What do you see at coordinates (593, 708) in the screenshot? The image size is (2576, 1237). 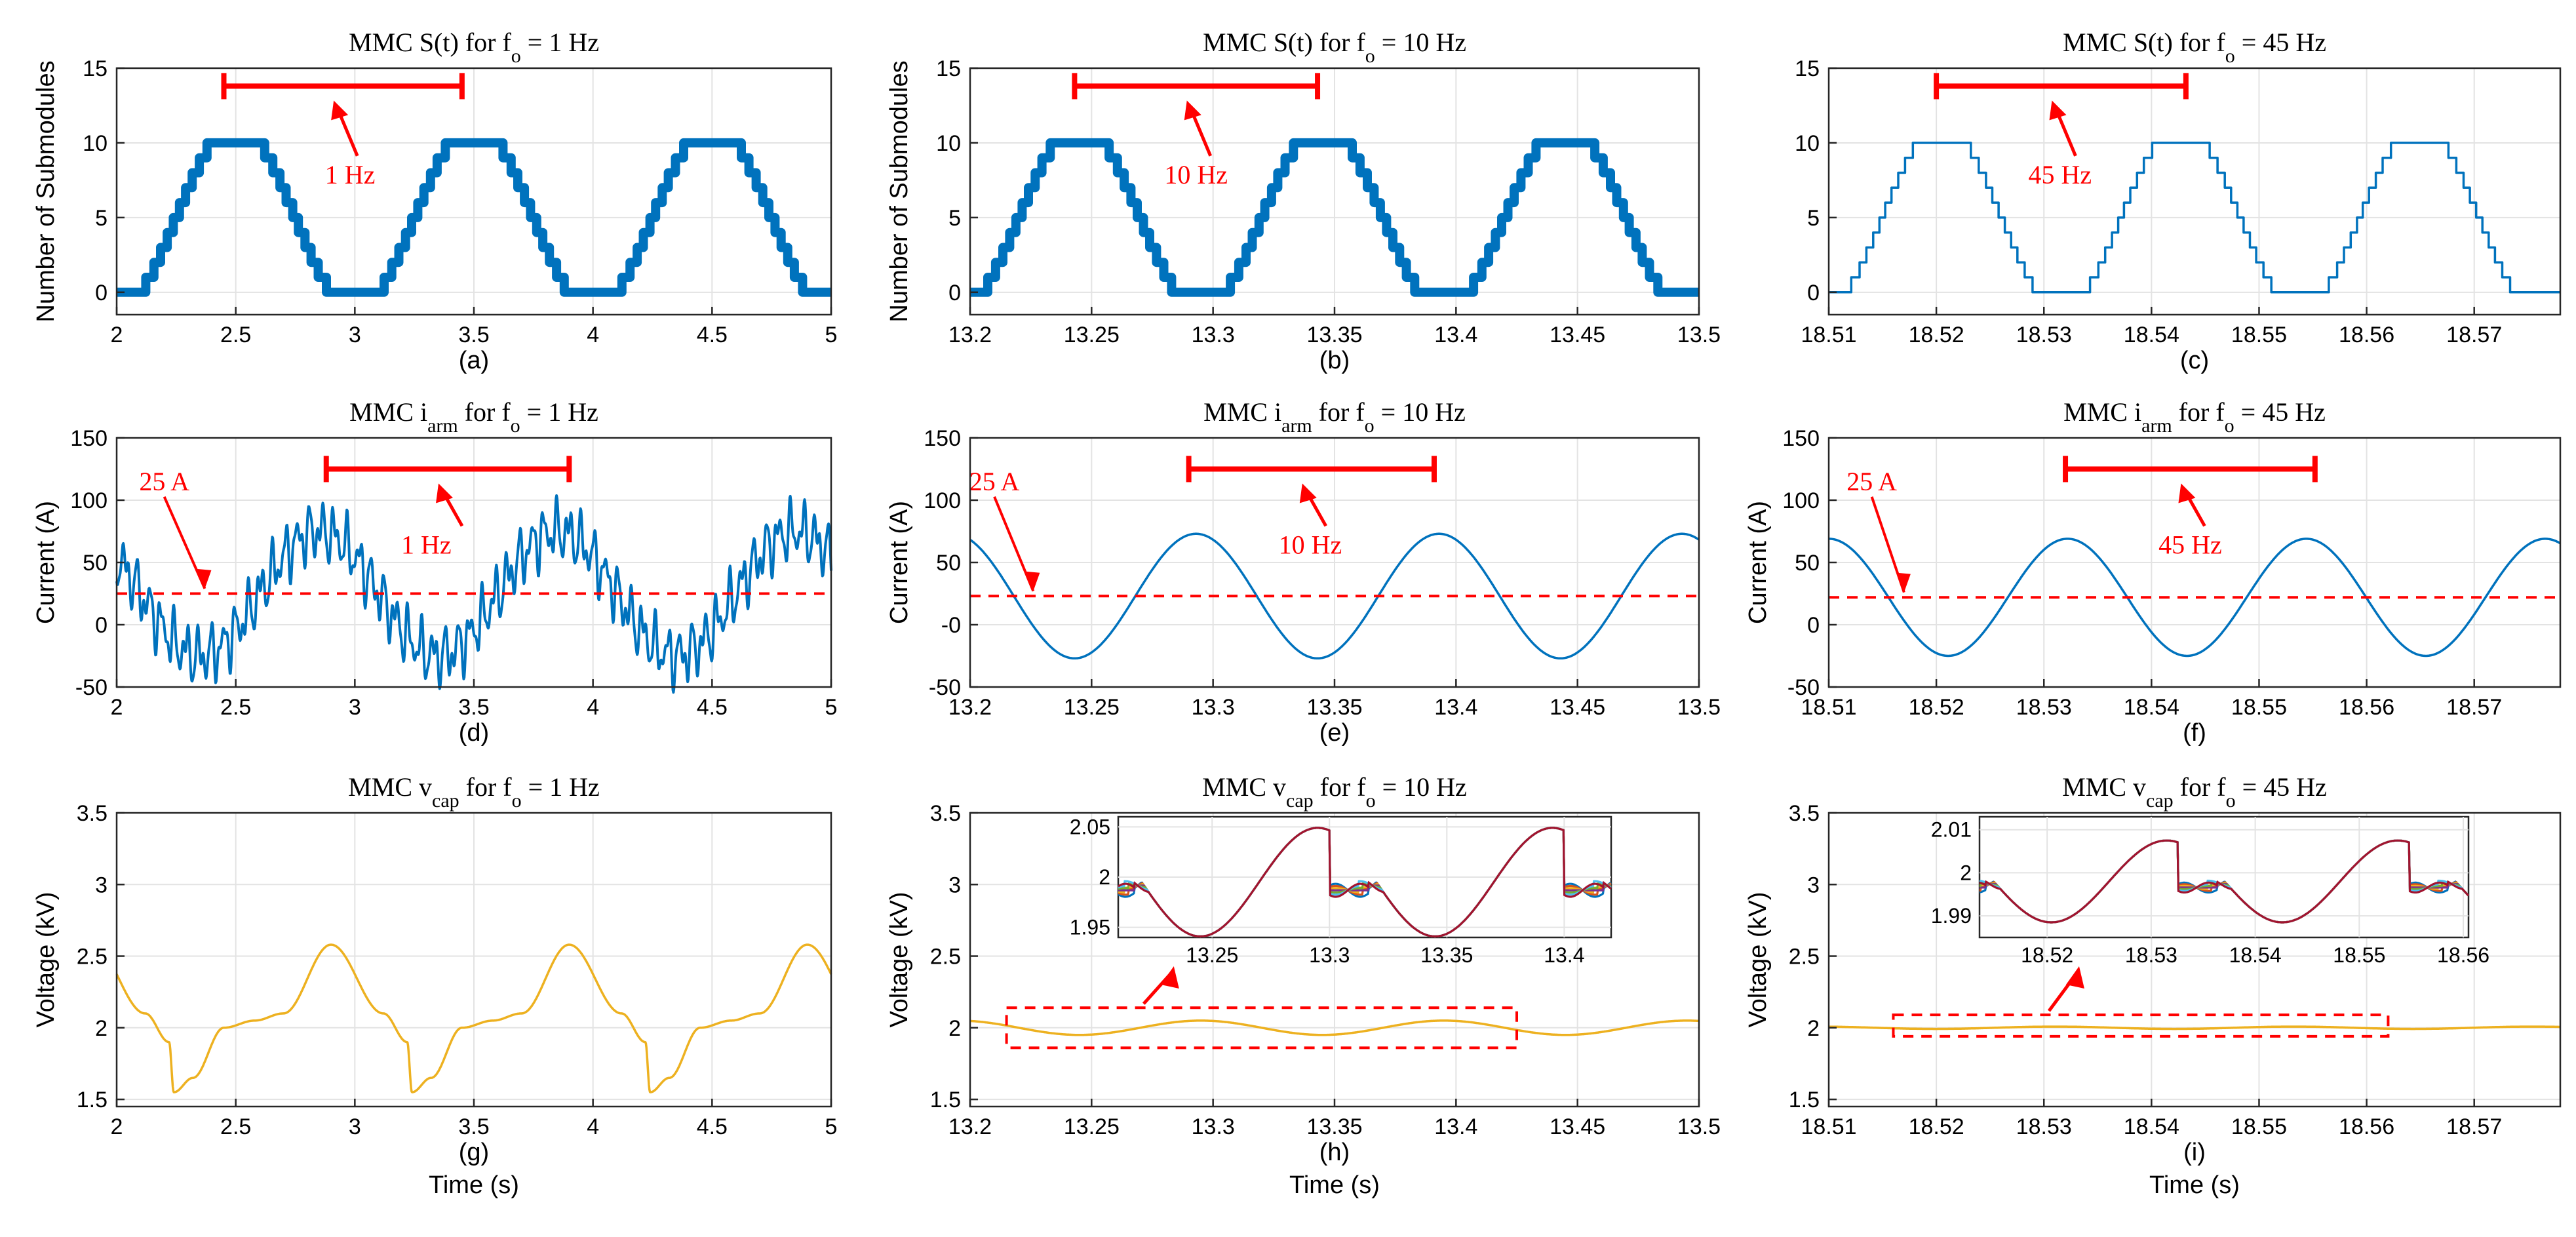 I see `x-tick-label: 4` at bounding box center [593, 708].